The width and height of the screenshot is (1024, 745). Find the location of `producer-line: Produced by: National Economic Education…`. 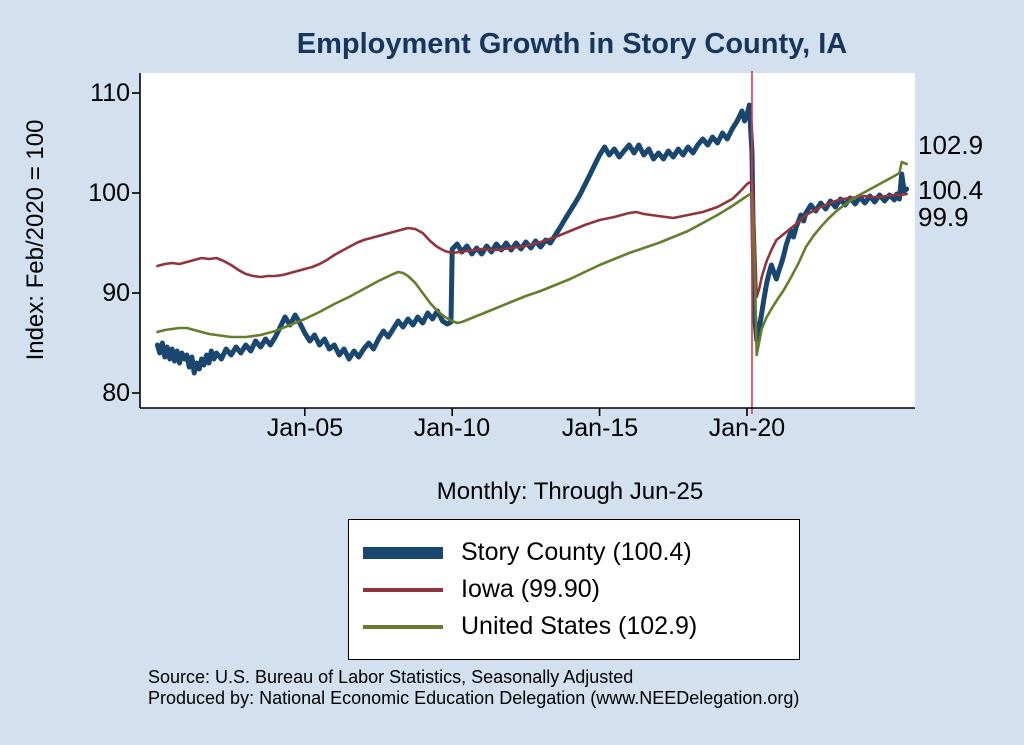

producer-line: Produced by: National Economic Education… is located at coordinates (474, 698).